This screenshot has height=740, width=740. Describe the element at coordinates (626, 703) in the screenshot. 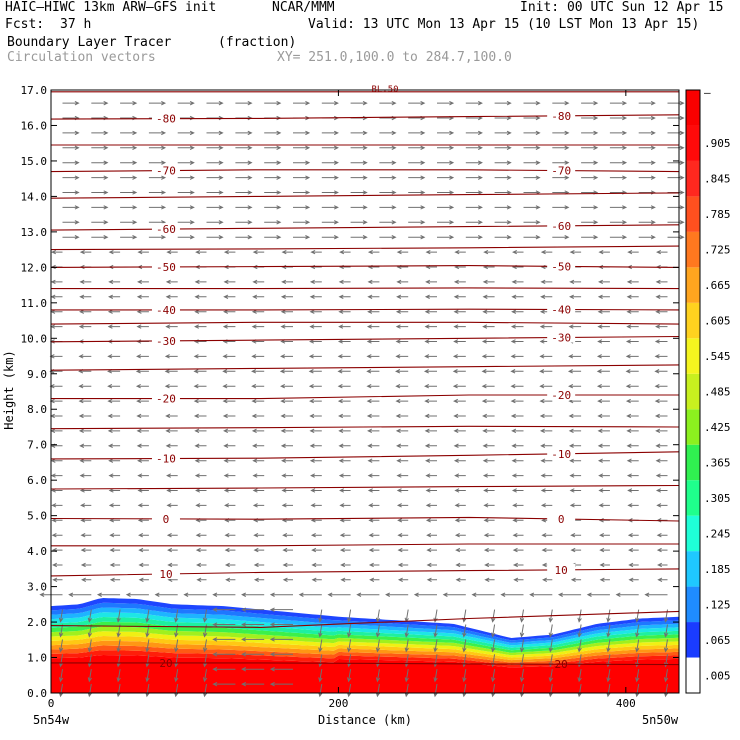

I see `x-tick-label: 400` at that location.